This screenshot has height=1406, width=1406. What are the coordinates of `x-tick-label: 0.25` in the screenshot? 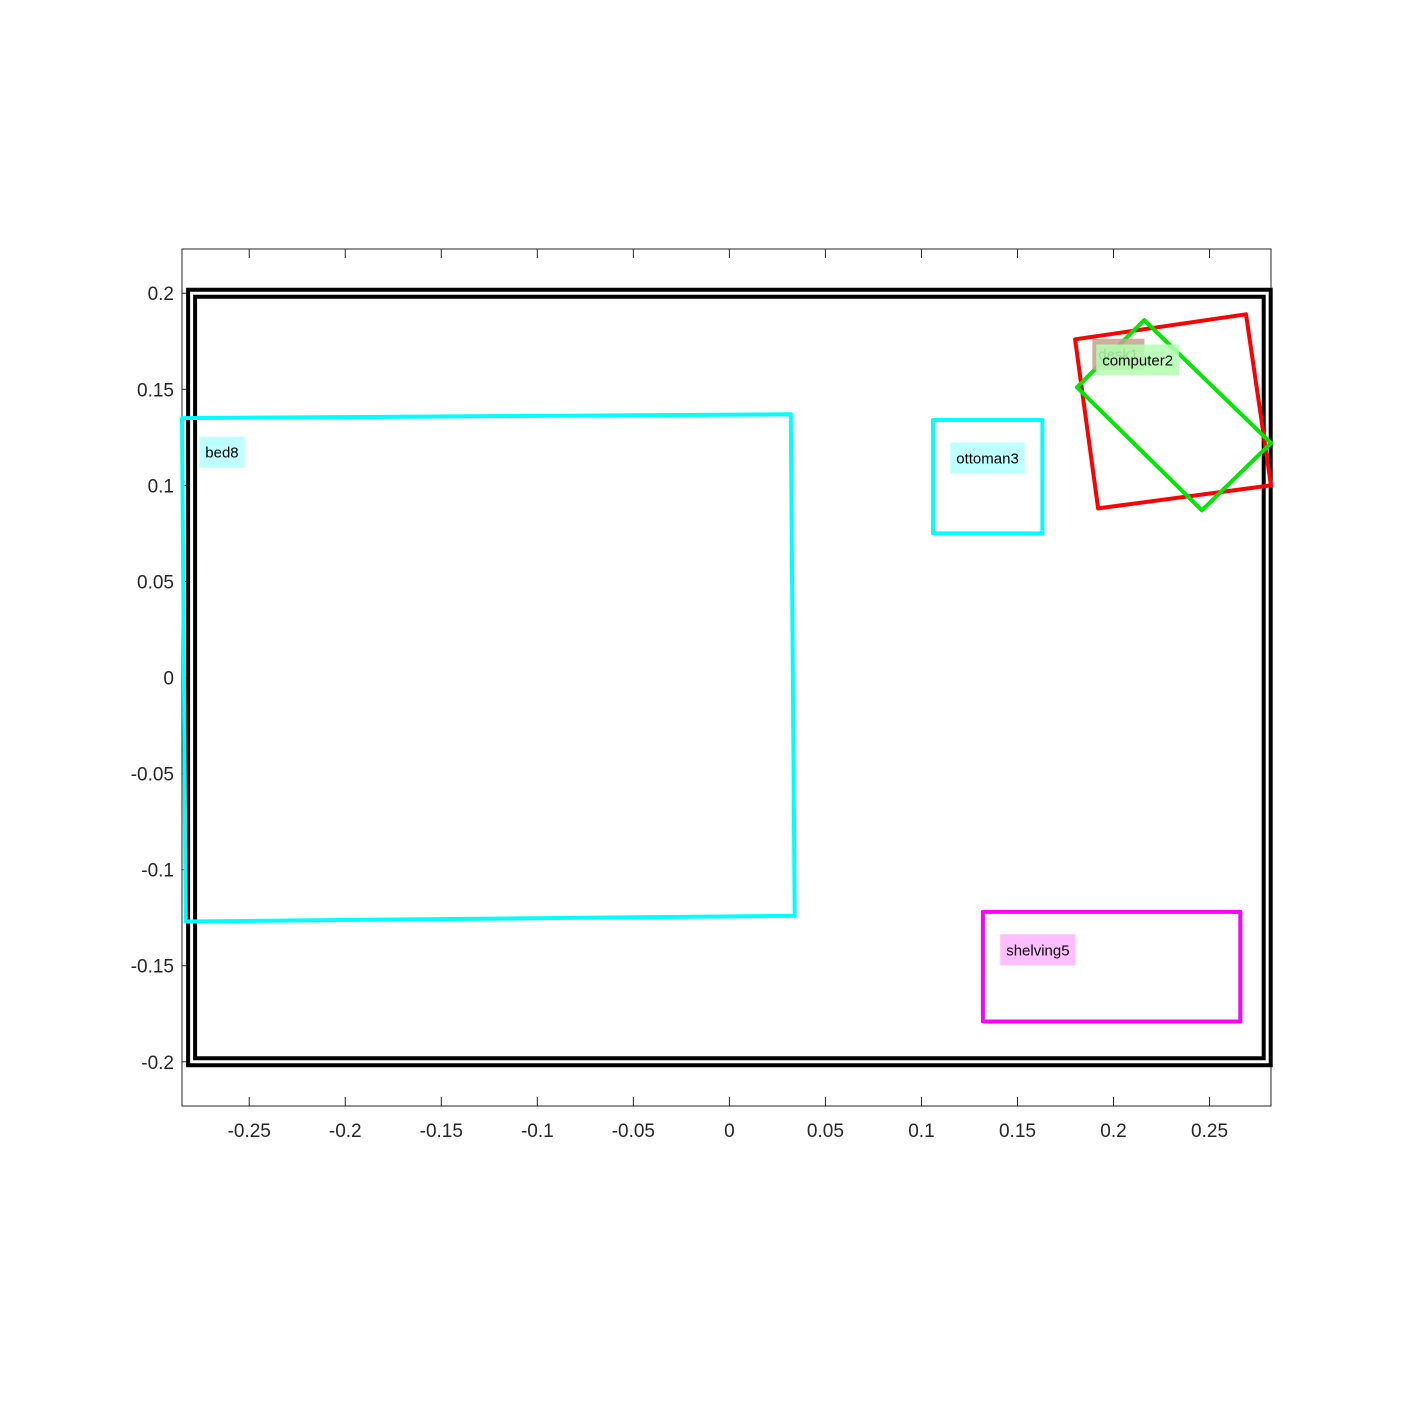 It's located at (1209, 1131).